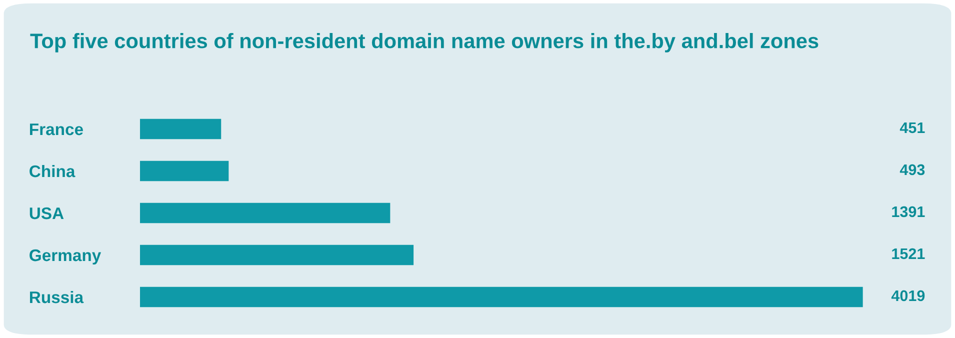 The image size is (955, 338). What do you see at coordinates (912, 170) in the screenshot?
I see `data-label: 493` at bounding box center [912, 170].